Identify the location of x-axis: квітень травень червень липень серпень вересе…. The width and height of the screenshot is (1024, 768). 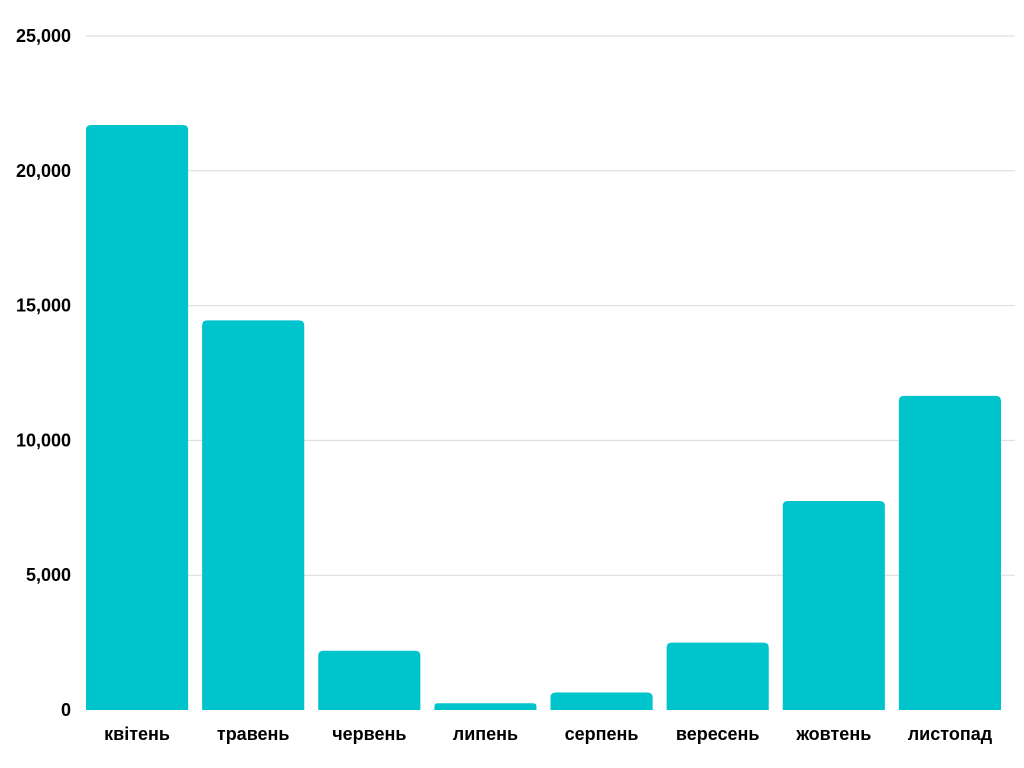
(548, 734).